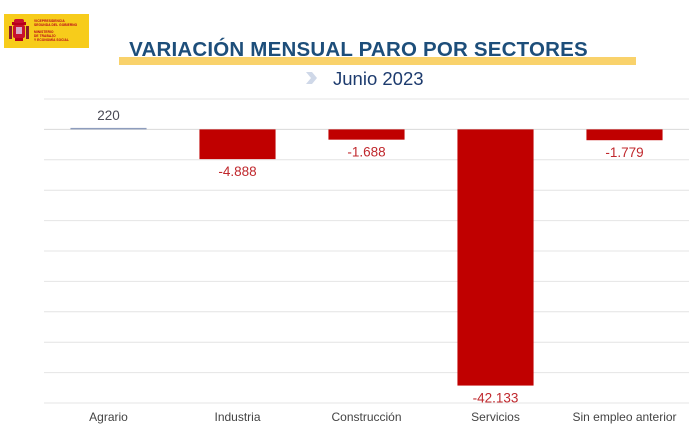  Describe the element at coordinates (56, 25) in the screenshot. I see `logo-line: SEGUNDA DEL GOBIERNO` at that location.